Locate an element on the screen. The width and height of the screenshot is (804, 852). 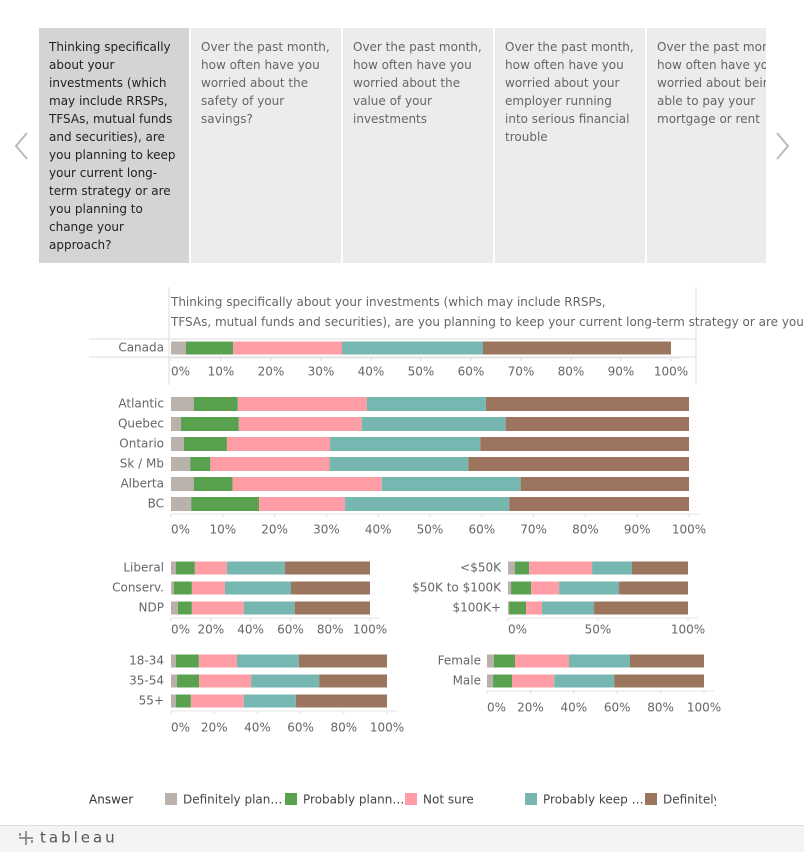
category-label: NDP is located at coordinates (151, 608).